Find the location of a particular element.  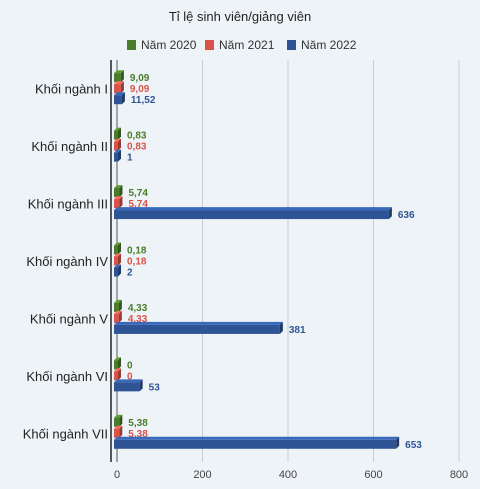

data-label-3-7: 653 is located at coordinates (413, 445).